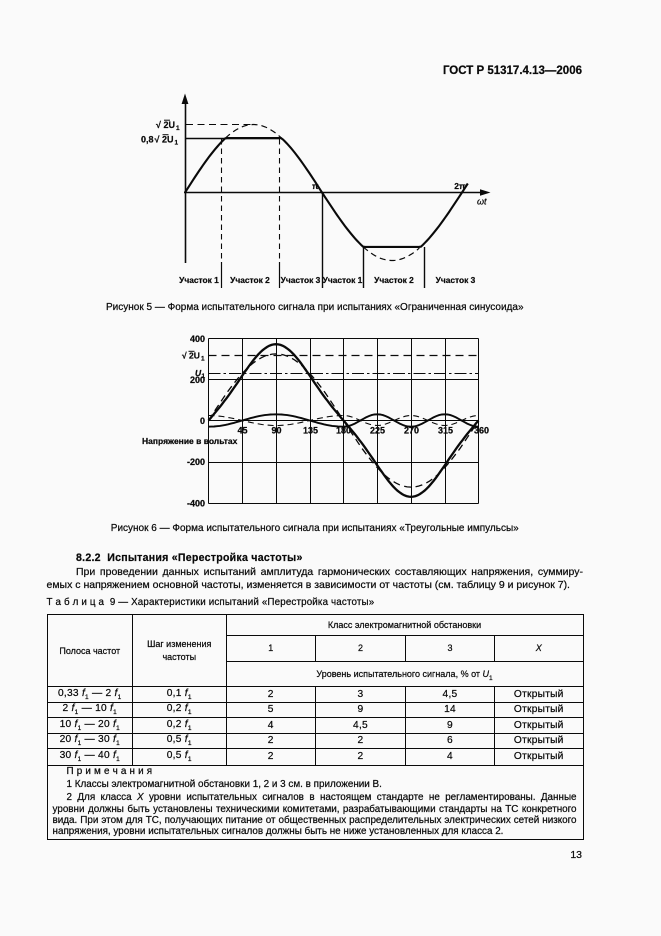 The height and width of the screenshot is (936, 661). Describe the element at coordinates (310, 431) in the screenshot. I see `svg-text: 135` at that location.